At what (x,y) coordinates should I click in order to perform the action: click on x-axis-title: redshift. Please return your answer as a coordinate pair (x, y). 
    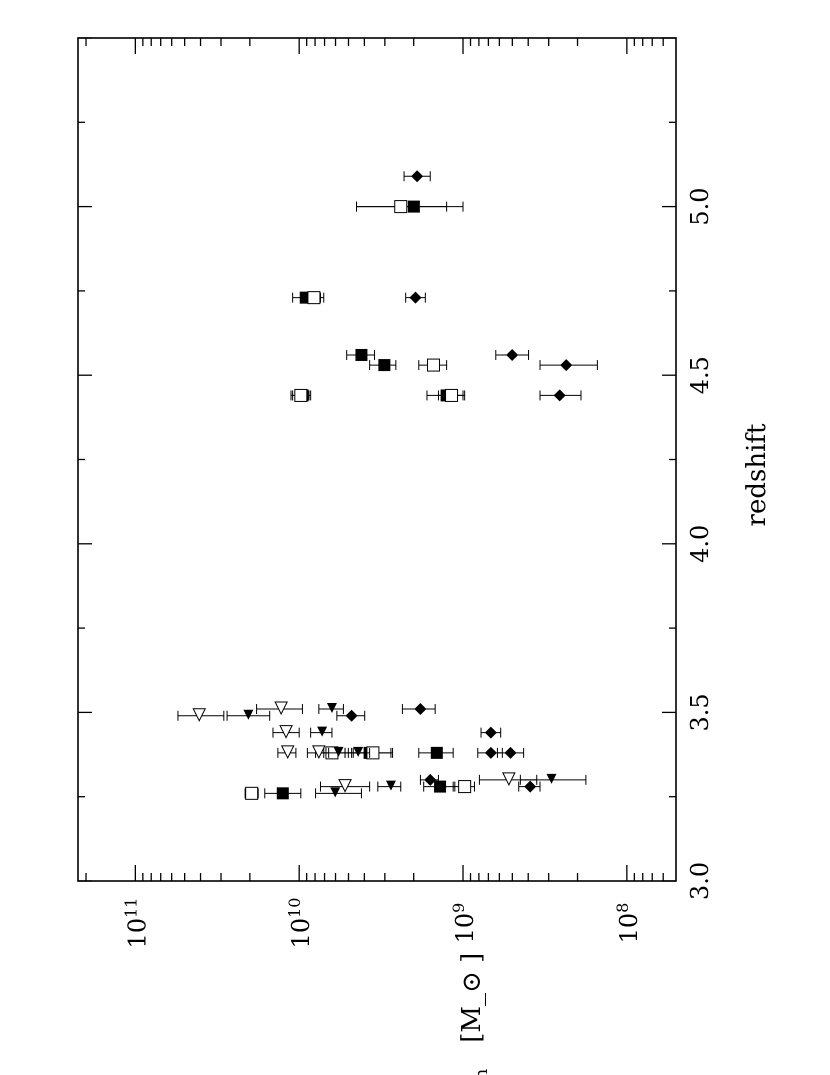
    Looking at the image, I should click on (757, 474).